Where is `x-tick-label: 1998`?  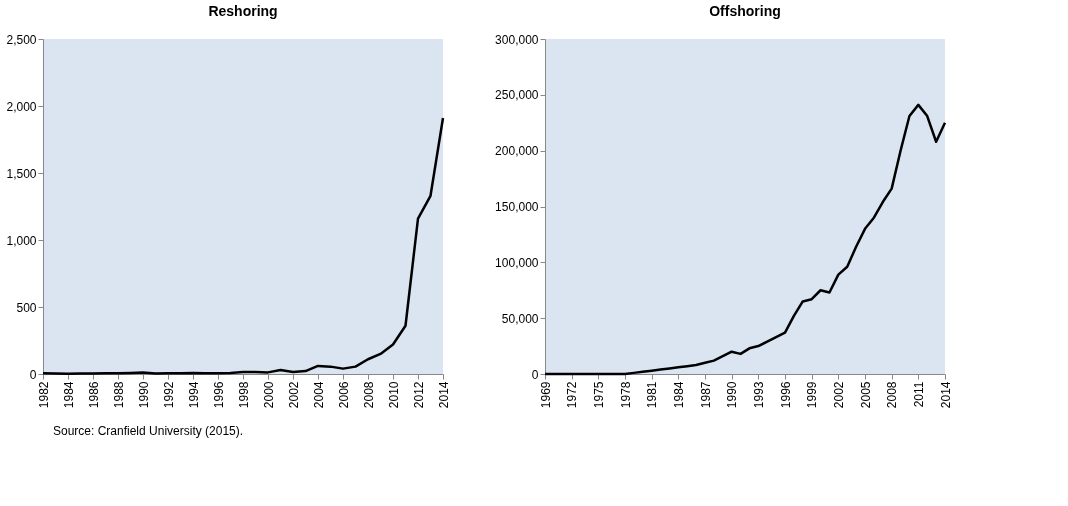
x-tick-label: 1998 is located at coordinates (243, 395).